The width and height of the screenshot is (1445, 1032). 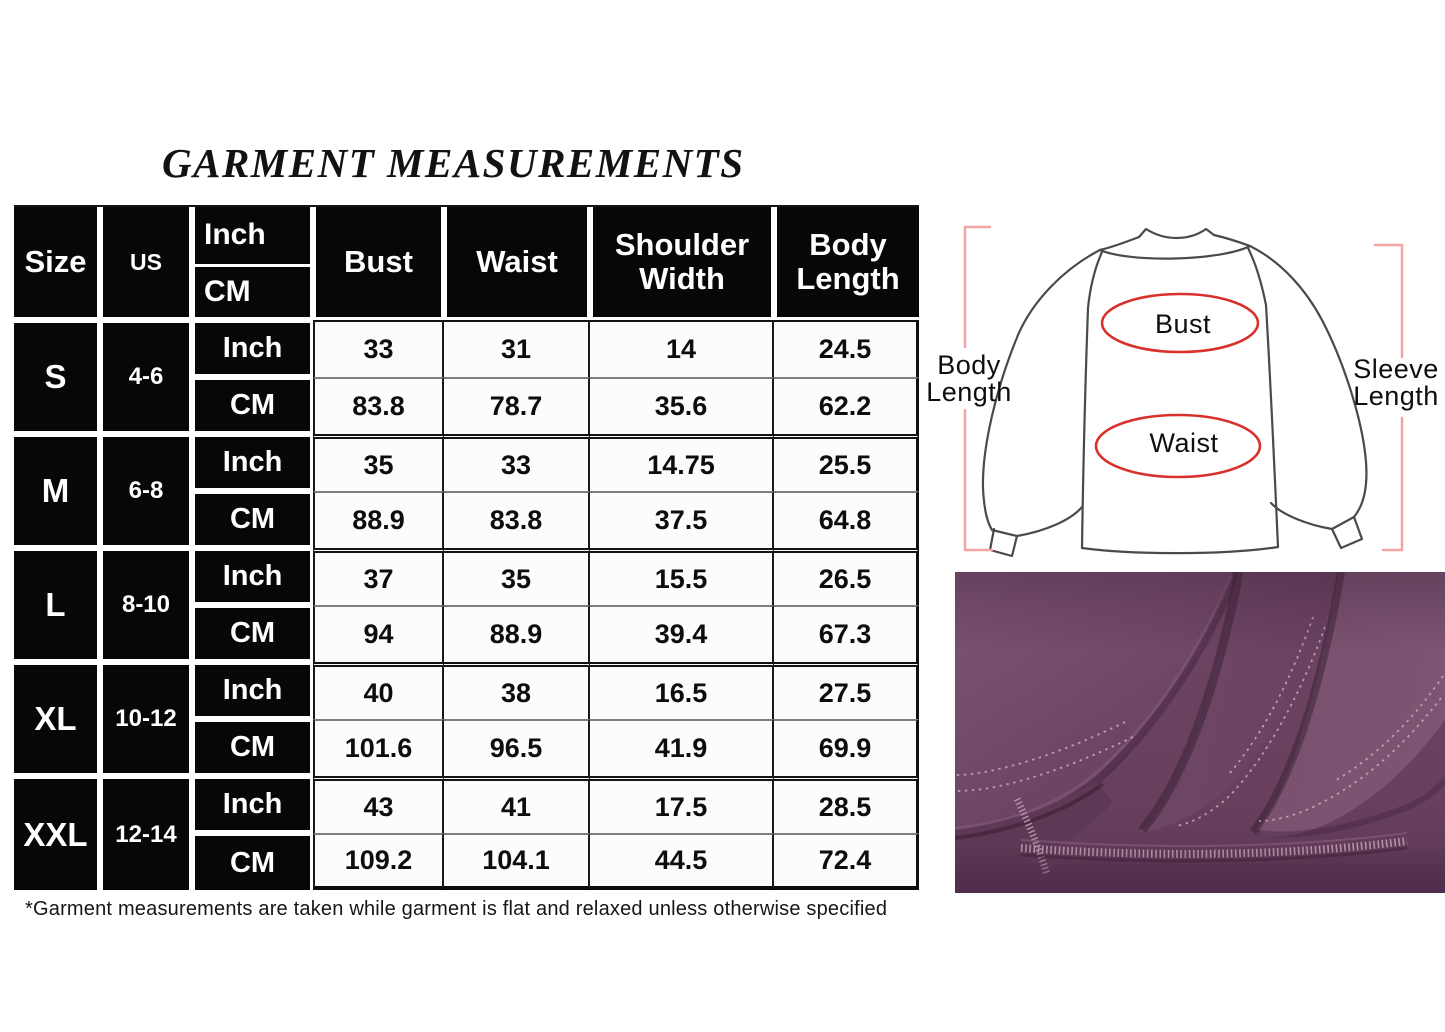 I want to click on measurement-cell: 33, so click(x=517, y=462).